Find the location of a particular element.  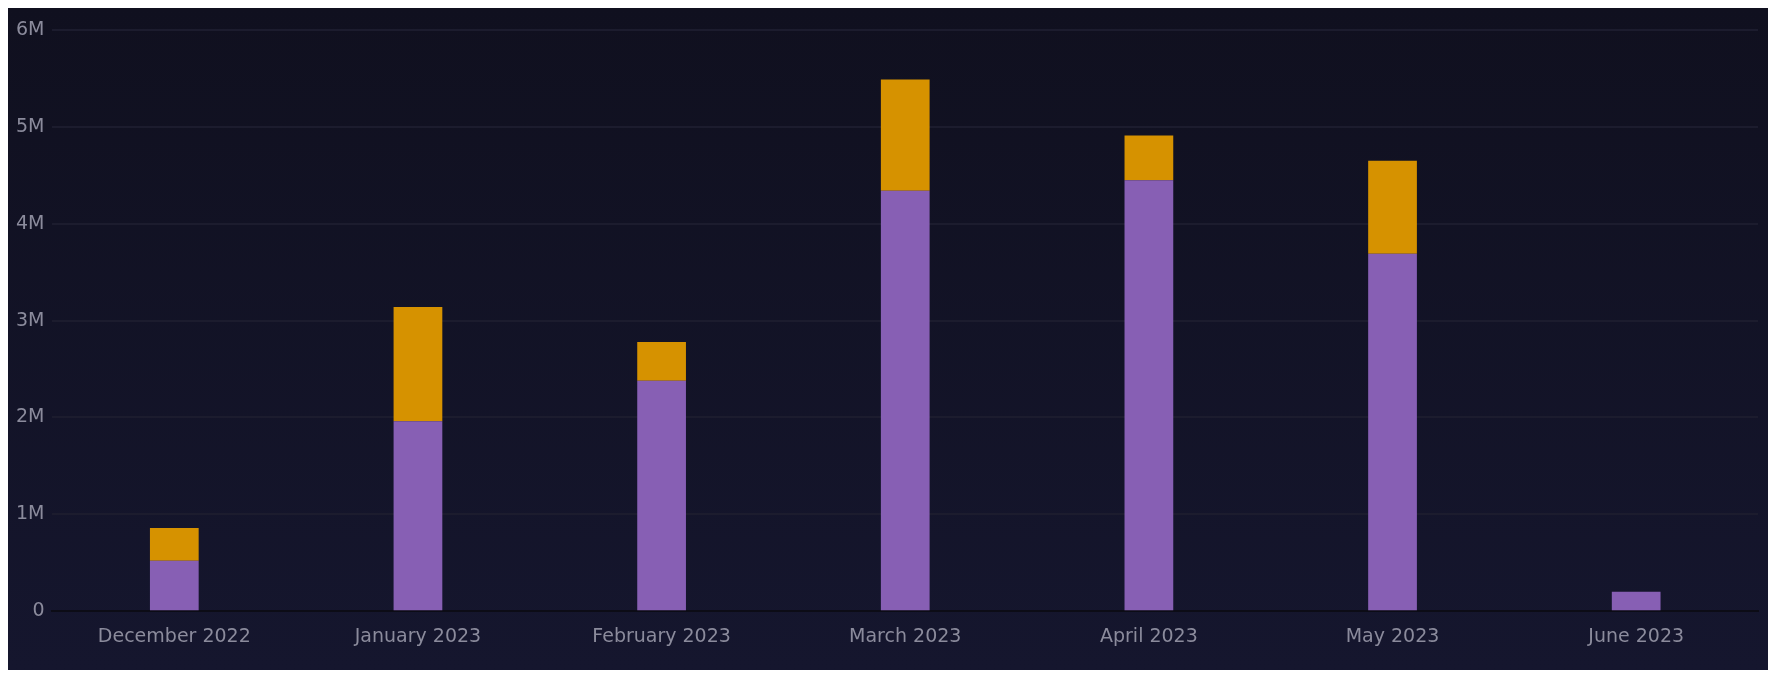

y-tick-label: 2M is located at coordinates (30, 415).